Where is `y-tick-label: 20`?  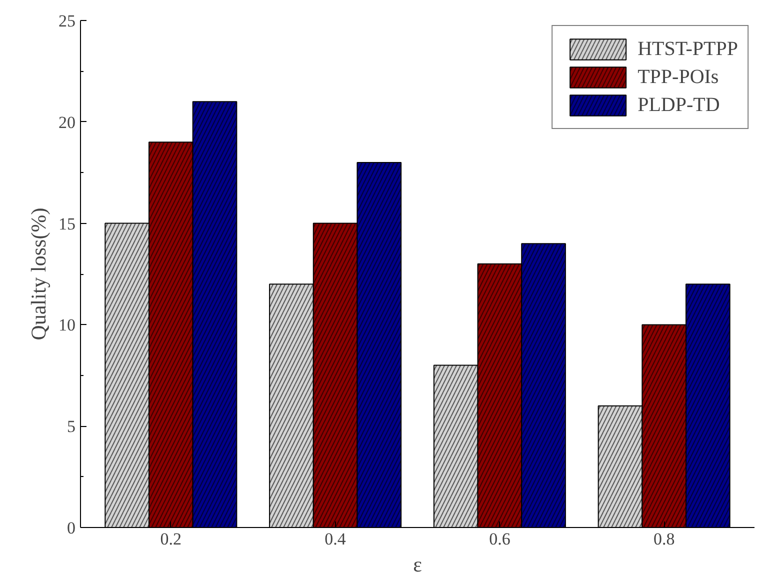
y-tick-label: 20 is located at coordinates (67, 122).